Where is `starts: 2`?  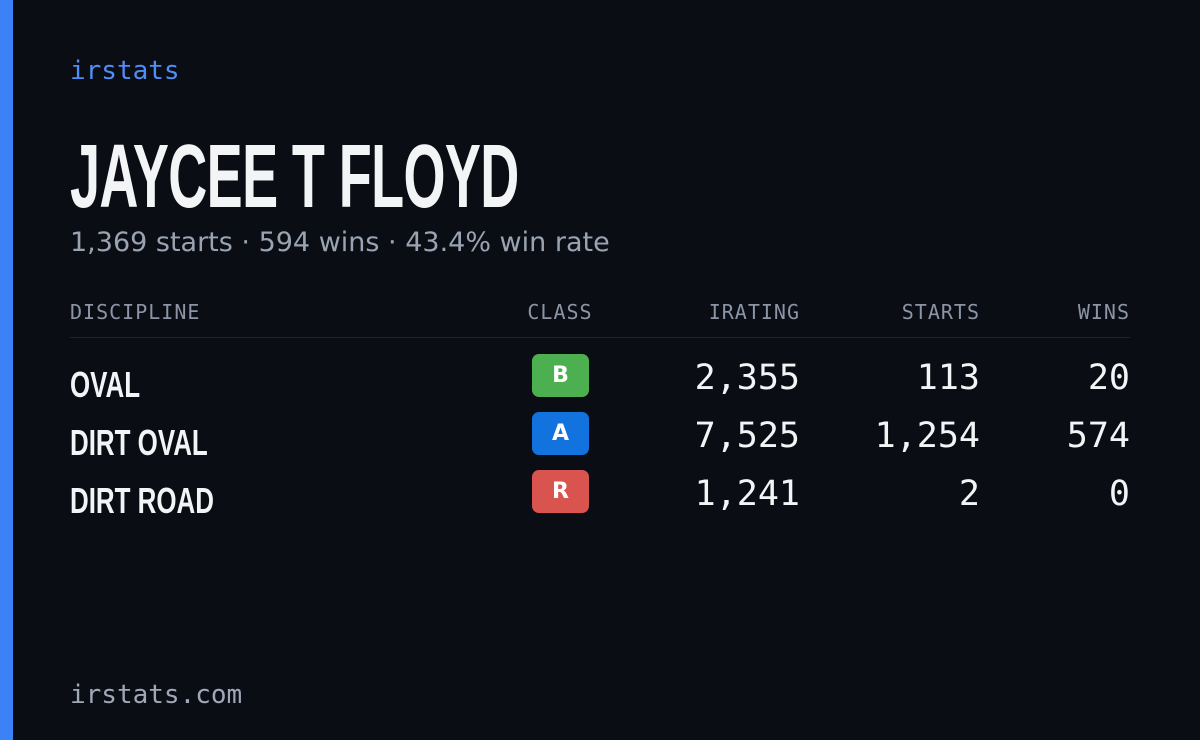 starts: 2 is located at coordinates (969, 494).